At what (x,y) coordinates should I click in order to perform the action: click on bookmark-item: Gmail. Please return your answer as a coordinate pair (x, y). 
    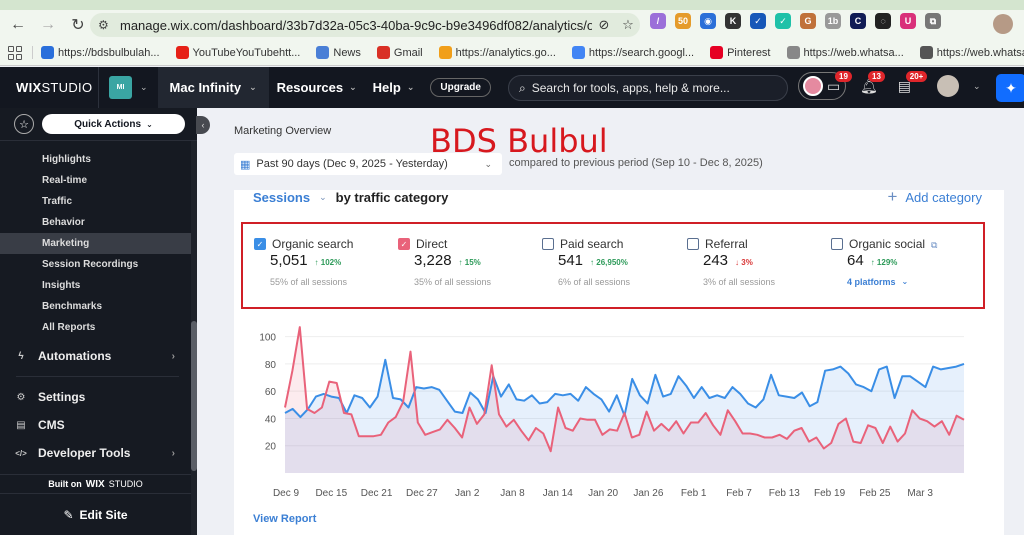
    Looking at the image, I should click on (399, 52).